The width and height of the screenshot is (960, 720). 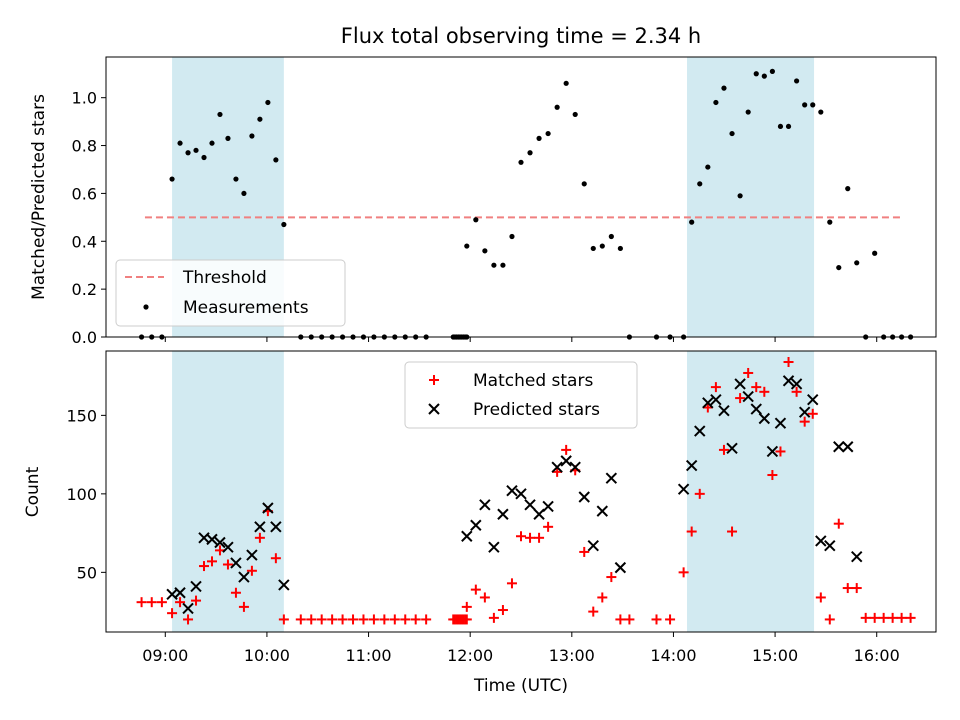 What do you see at coordinates (81, 494) in the screenshot?
I see `bottom-y-tick-label-1: 100` at bounding box center [81, 494].